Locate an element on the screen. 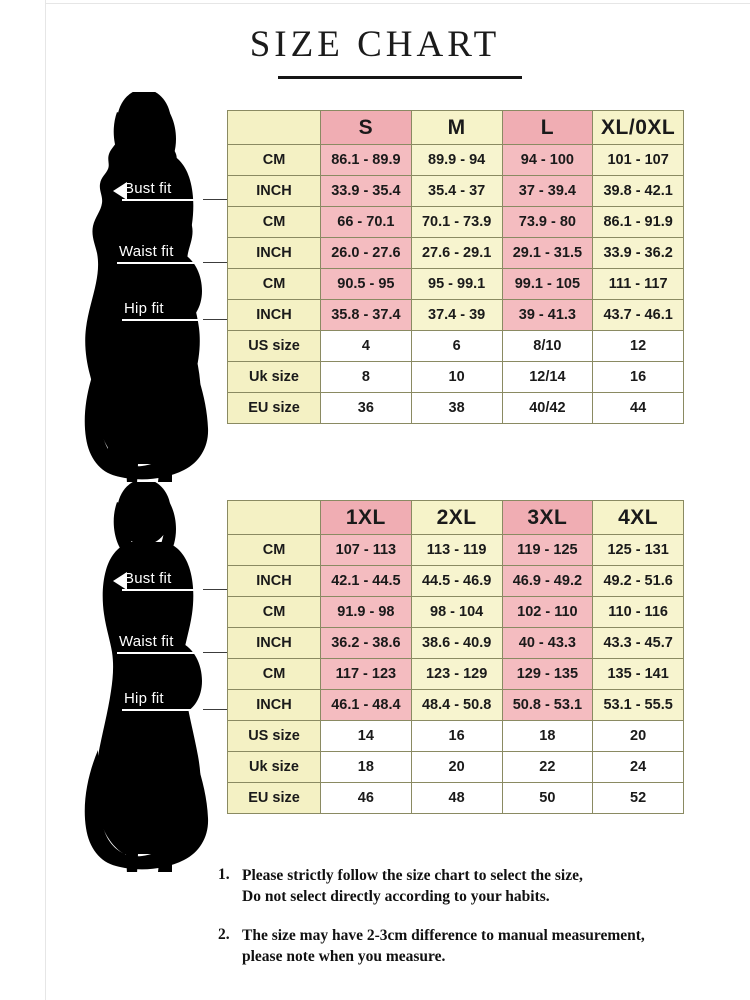 Image resolution: width=750 pixels, height=1000 pixels. cell: 18 is located at coordinates (547, 736).